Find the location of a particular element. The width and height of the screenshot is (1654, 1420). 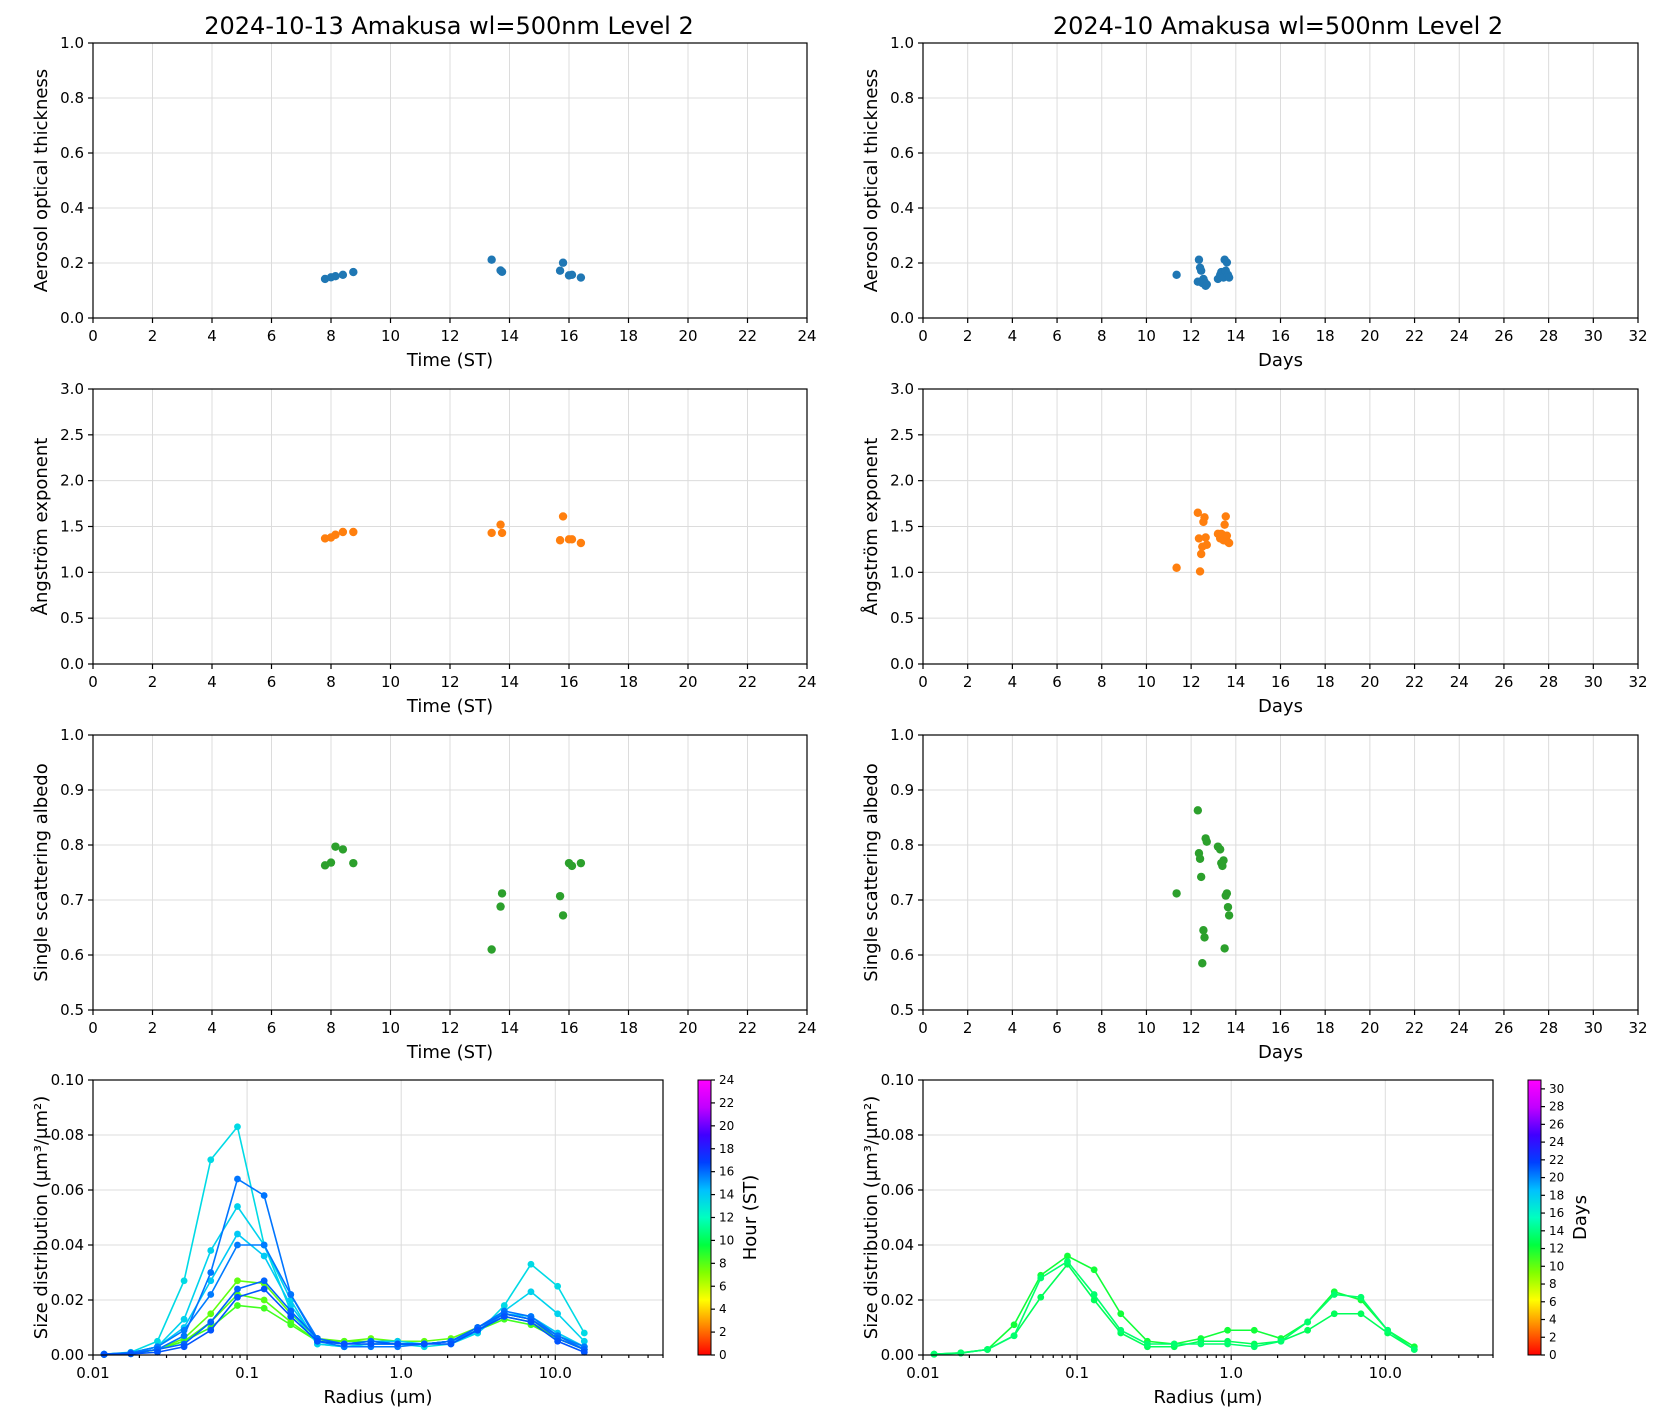

y-tick-label: 3.0 is located at coordinates (72, 389).